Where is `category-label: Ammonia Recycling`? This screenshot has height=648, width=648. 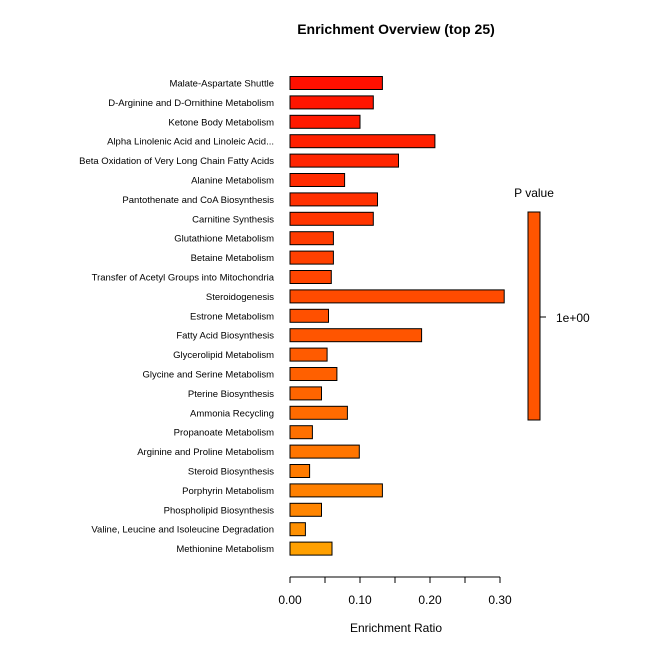 category-label: Ammonia Recycling is located at coordinates (232, 413).